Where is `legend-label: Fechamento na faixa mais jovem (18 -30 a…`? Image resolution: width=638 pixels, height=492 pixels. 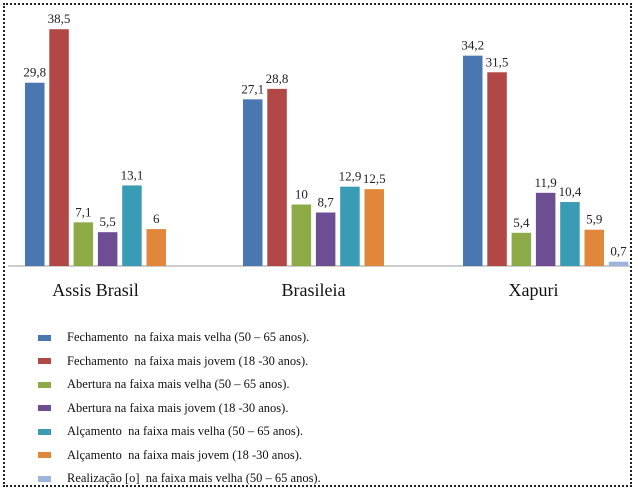
legend-label: Fechamento na faixa mais jovem (18 -30 a… is located at coordinates (188, 360).